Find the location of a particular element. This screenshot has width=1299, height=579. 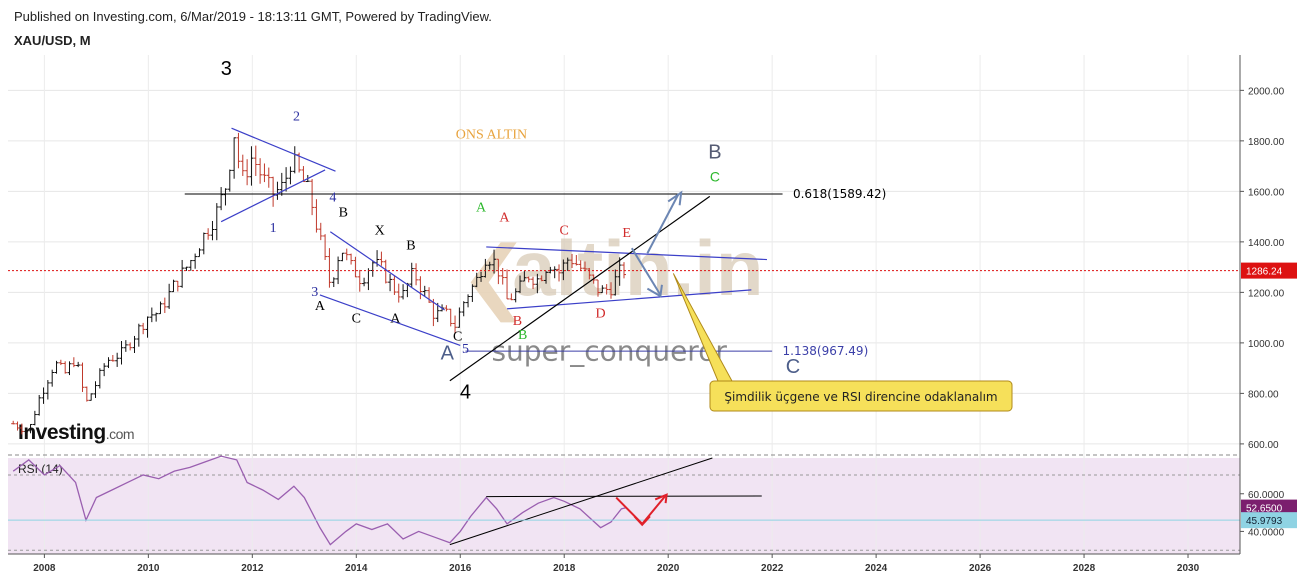

down-arrow-head is located at coordinates (654, 291).